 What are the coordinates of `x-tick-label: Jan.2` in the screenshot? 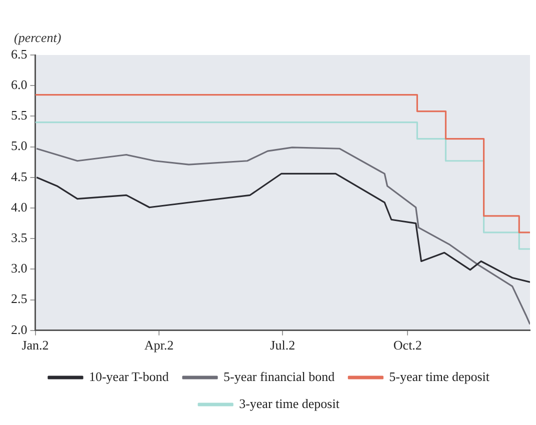 It's located at (35, 345).